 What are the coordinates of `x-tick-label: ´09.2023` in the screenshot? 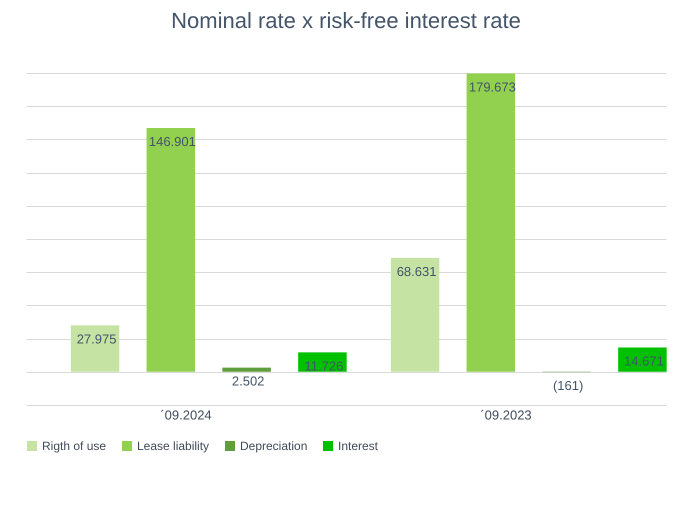 It's located at (506, 415).